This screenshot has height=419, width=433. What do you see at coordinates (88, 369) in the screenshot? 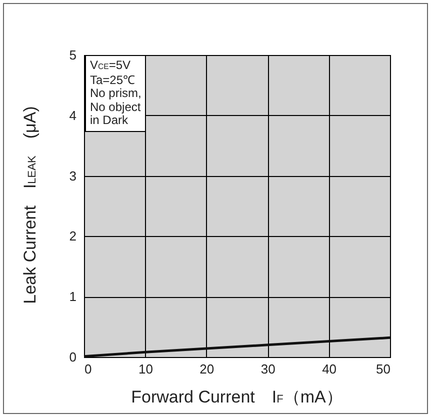
I see `x-tick-label: 0` at bounding box center [88, 369].